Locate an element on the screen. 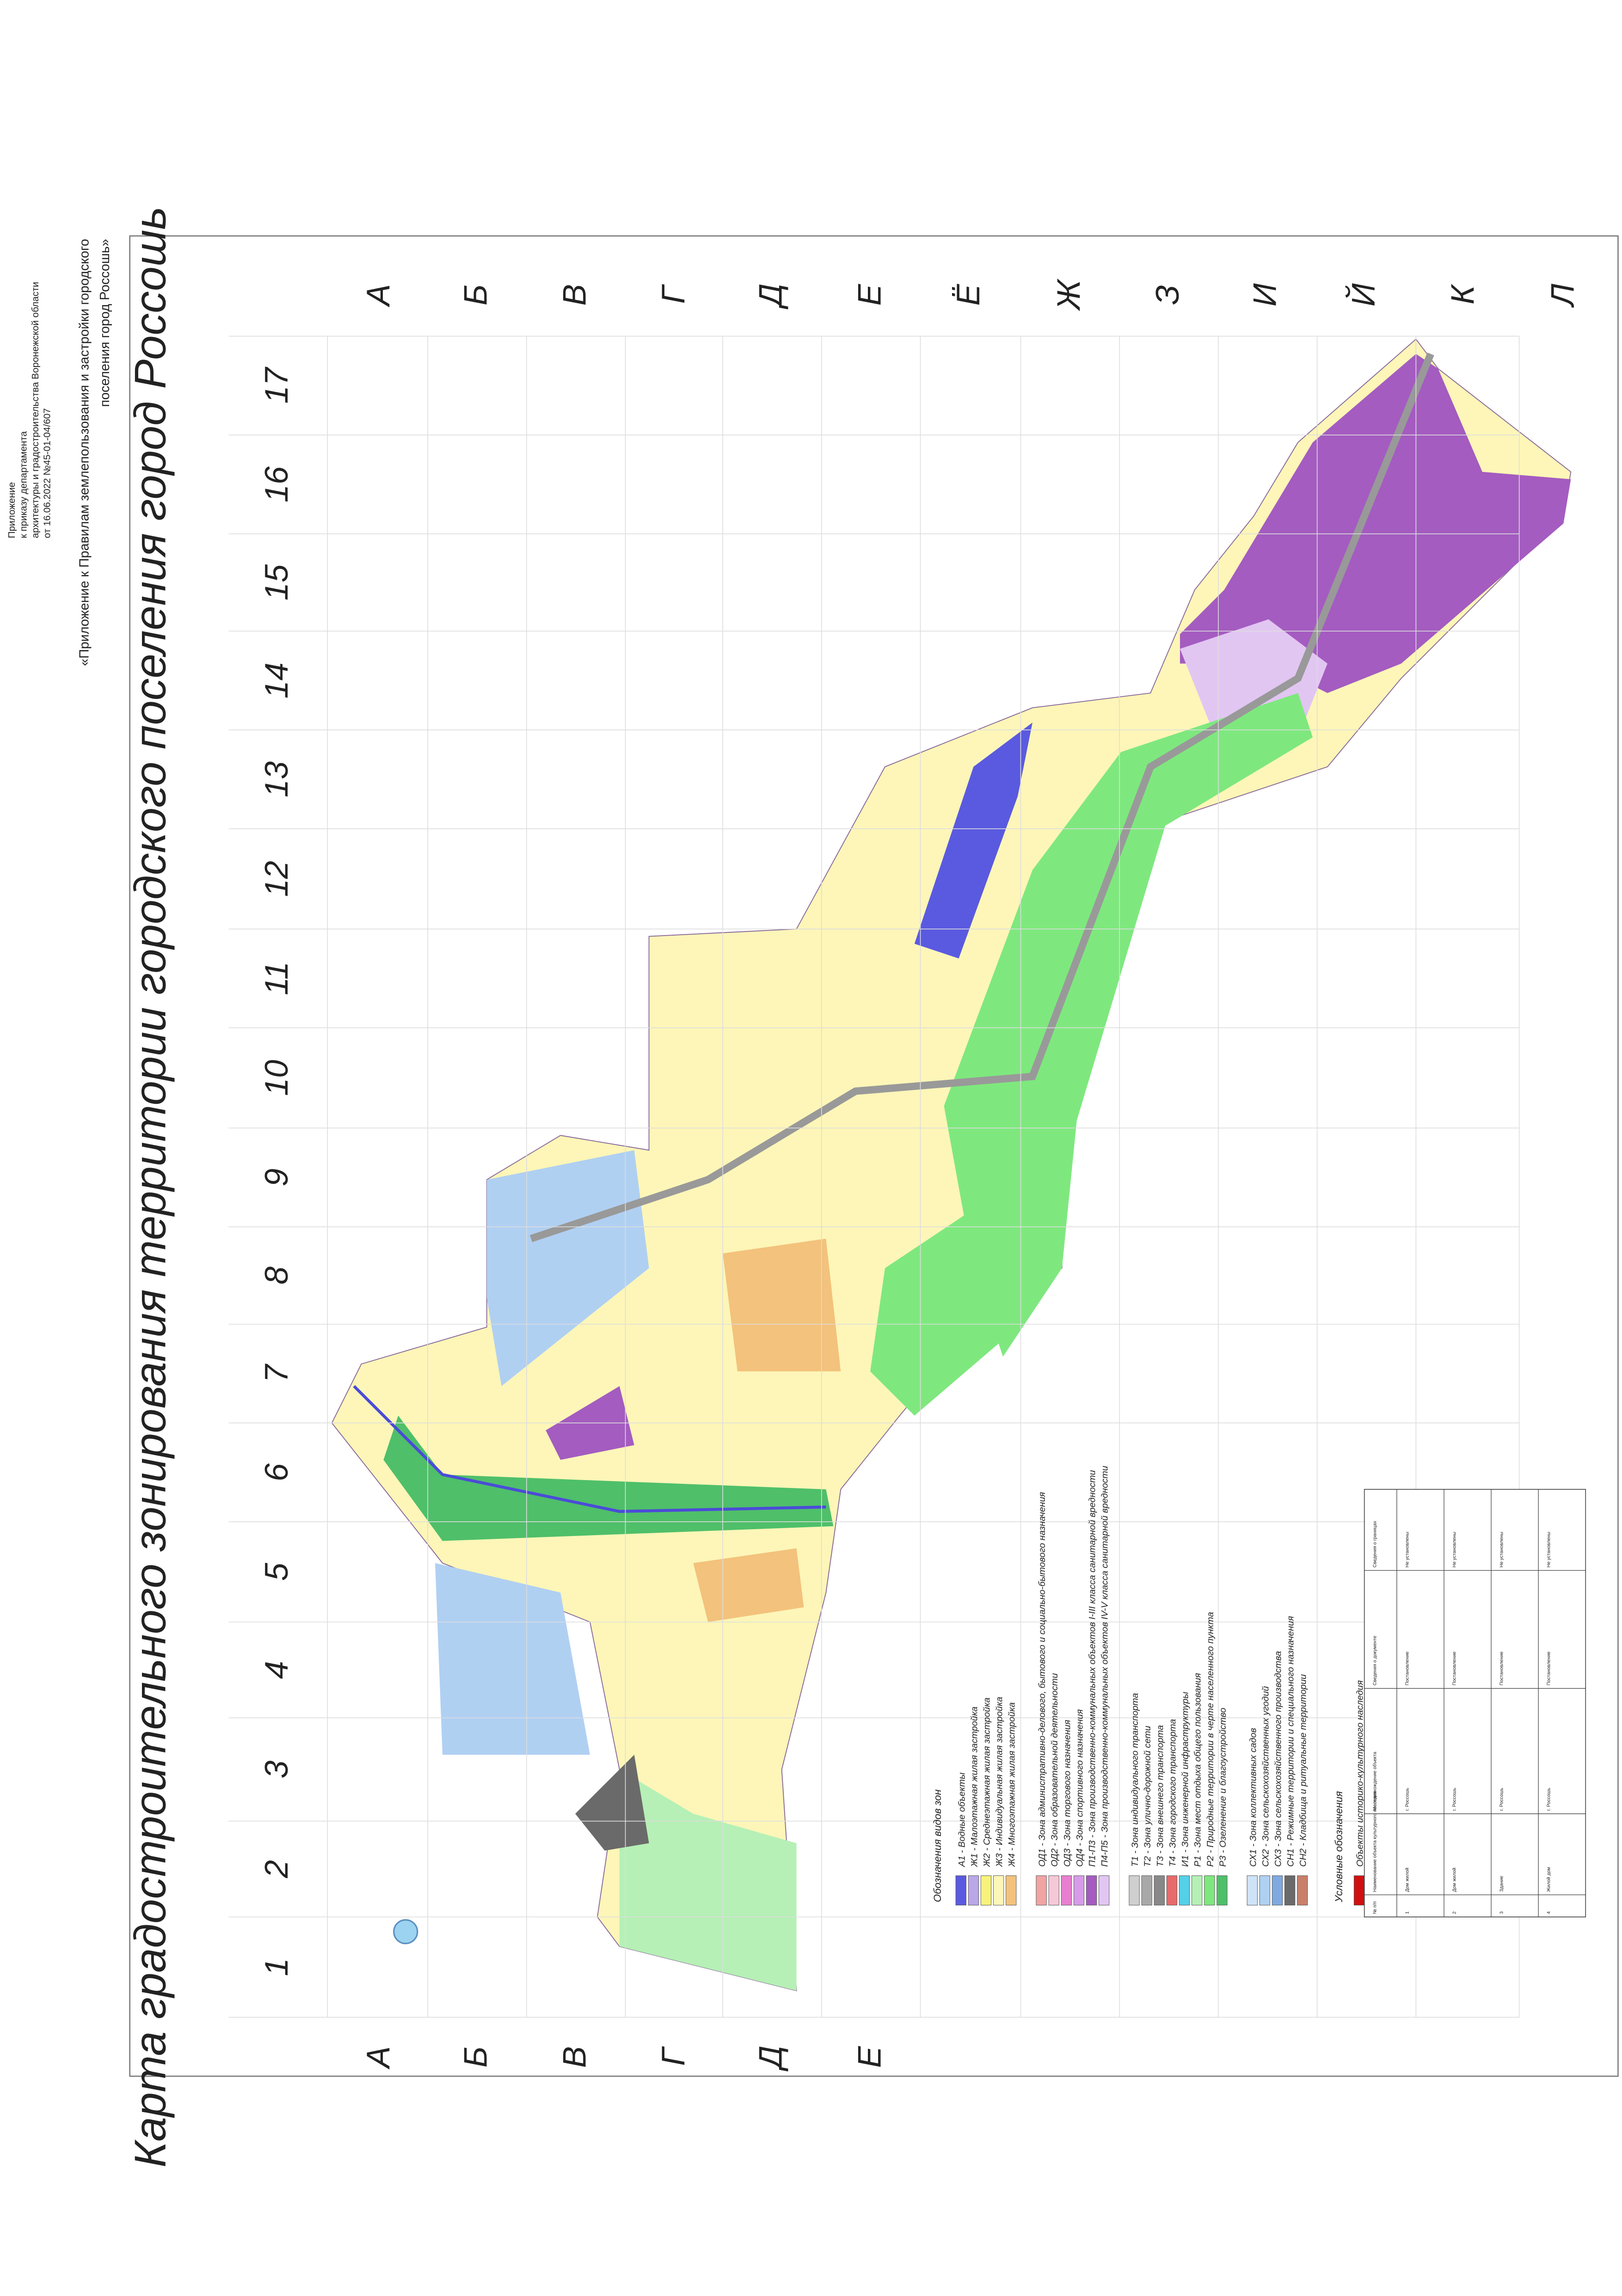 This screenshot has width=1622, height=2296. column-number: 3 is located at coordinates (276, 1769).